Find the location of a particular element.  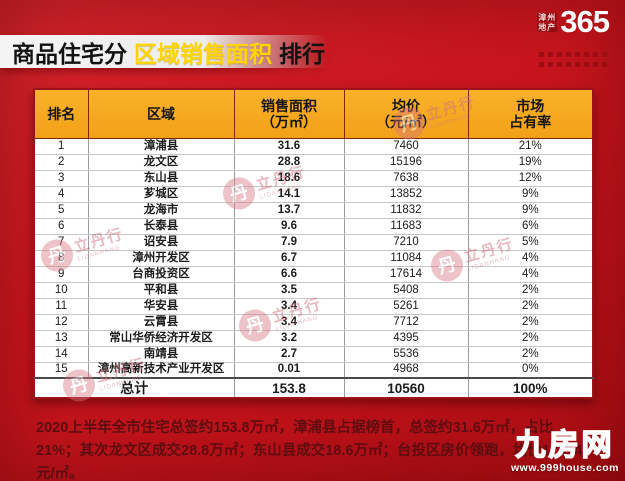

brand-logo-small-bottom: 地产 is located at coordinates (547, 27).